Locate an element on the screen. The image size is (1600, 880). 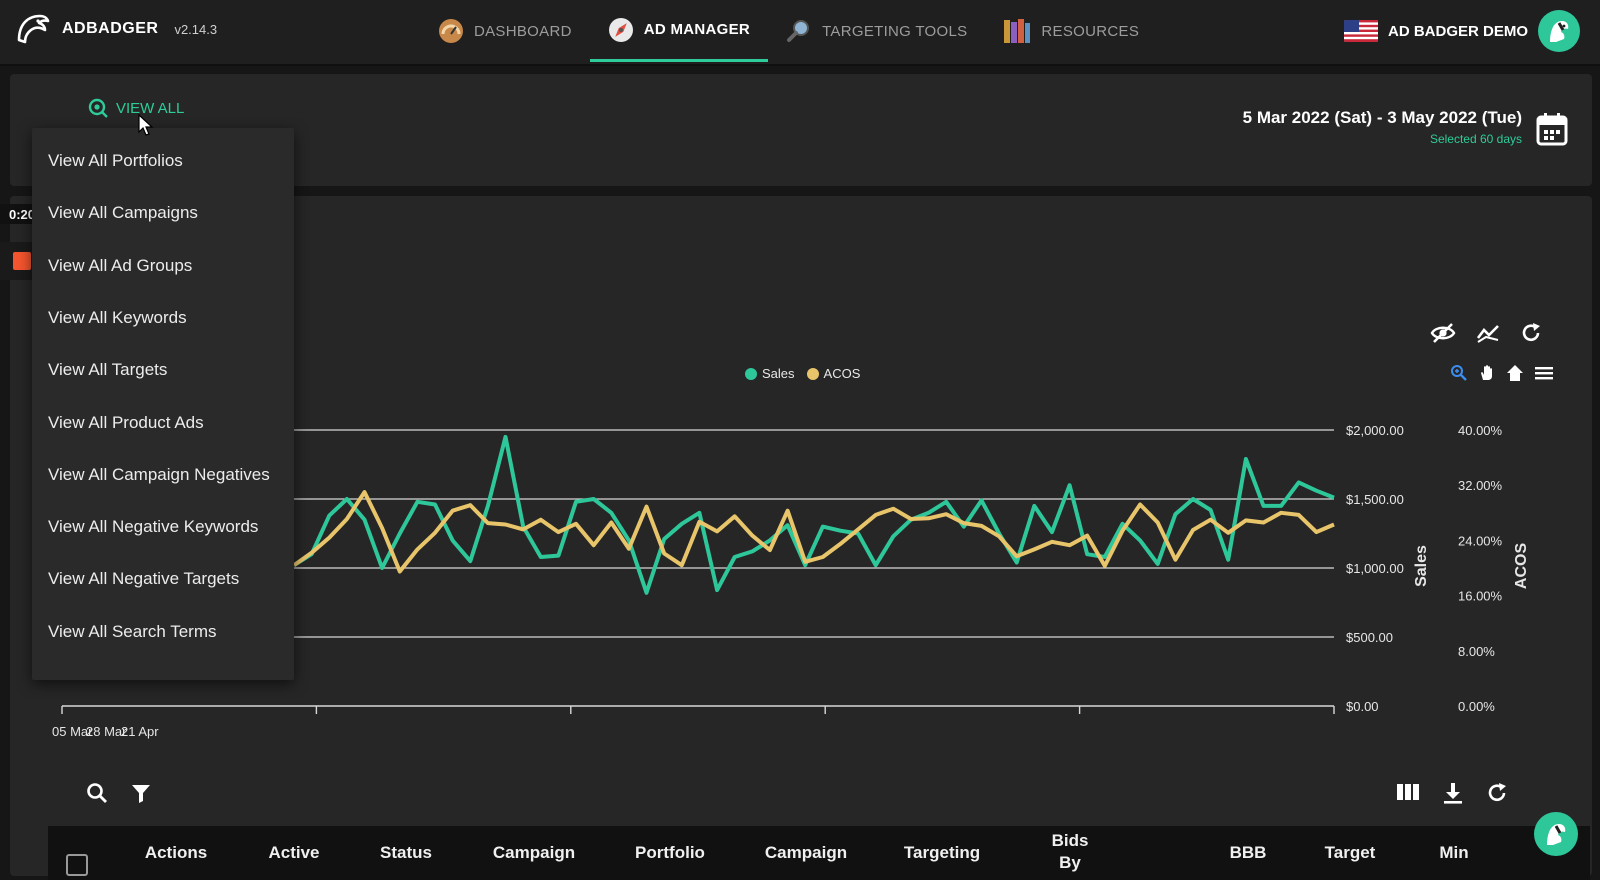
badger-logo-icon is located at coordinates (33, 29).